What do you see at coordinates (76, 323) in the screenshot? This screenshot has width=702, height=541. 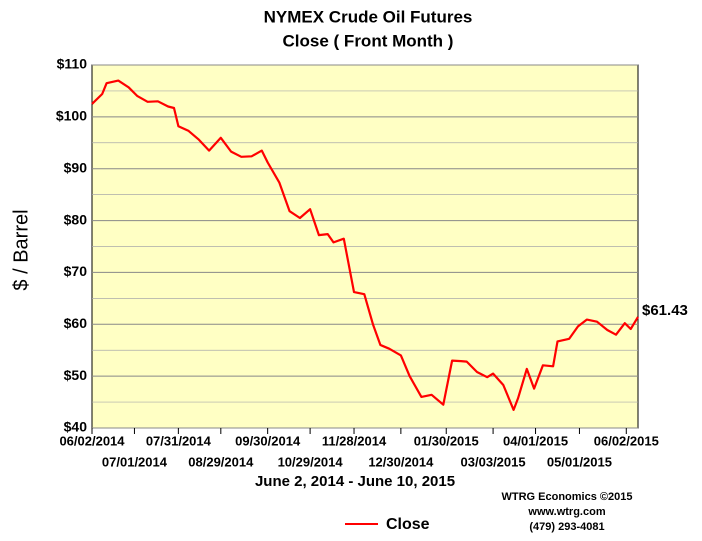 I see `y-tick-label: $60` at bounding box center [76, 323].